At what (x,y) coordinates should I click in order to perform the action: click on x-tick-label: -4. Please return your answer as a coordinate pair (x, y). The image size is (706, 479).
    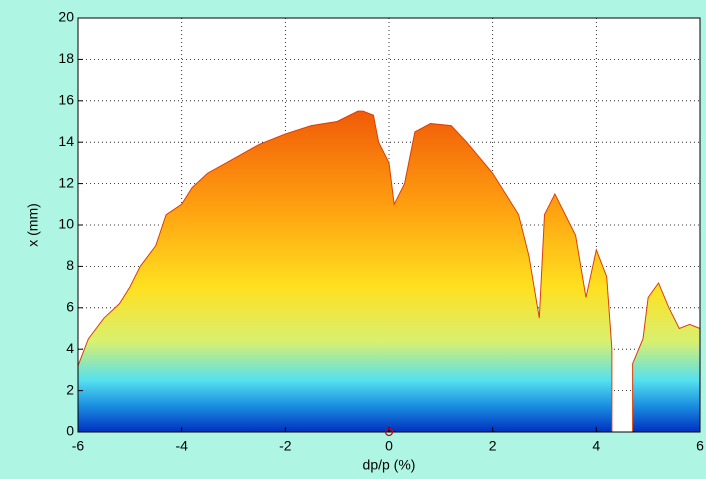
    Looking at the image, I should click on (181, 446).